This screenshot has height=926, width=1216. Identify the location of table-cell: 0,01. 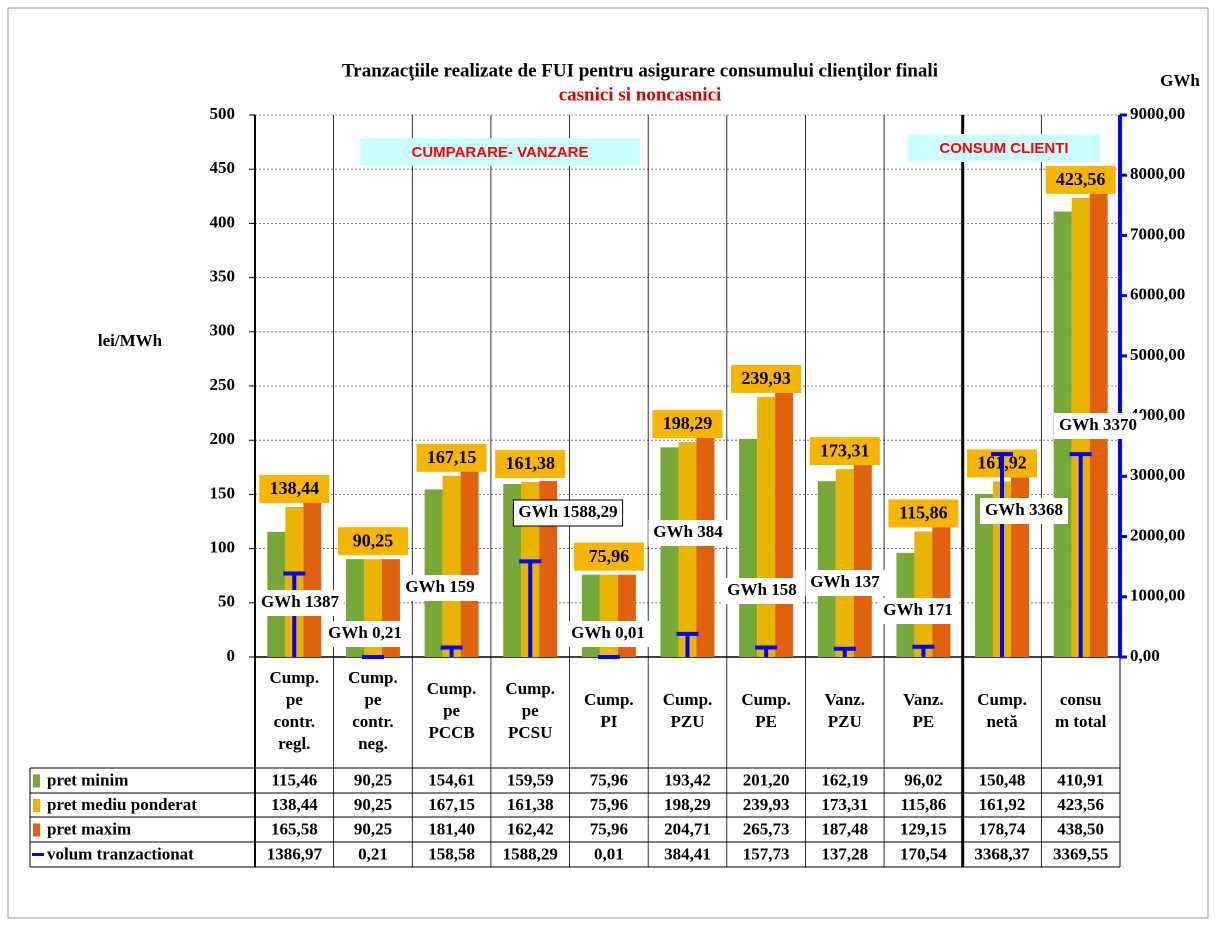
(609, 853).